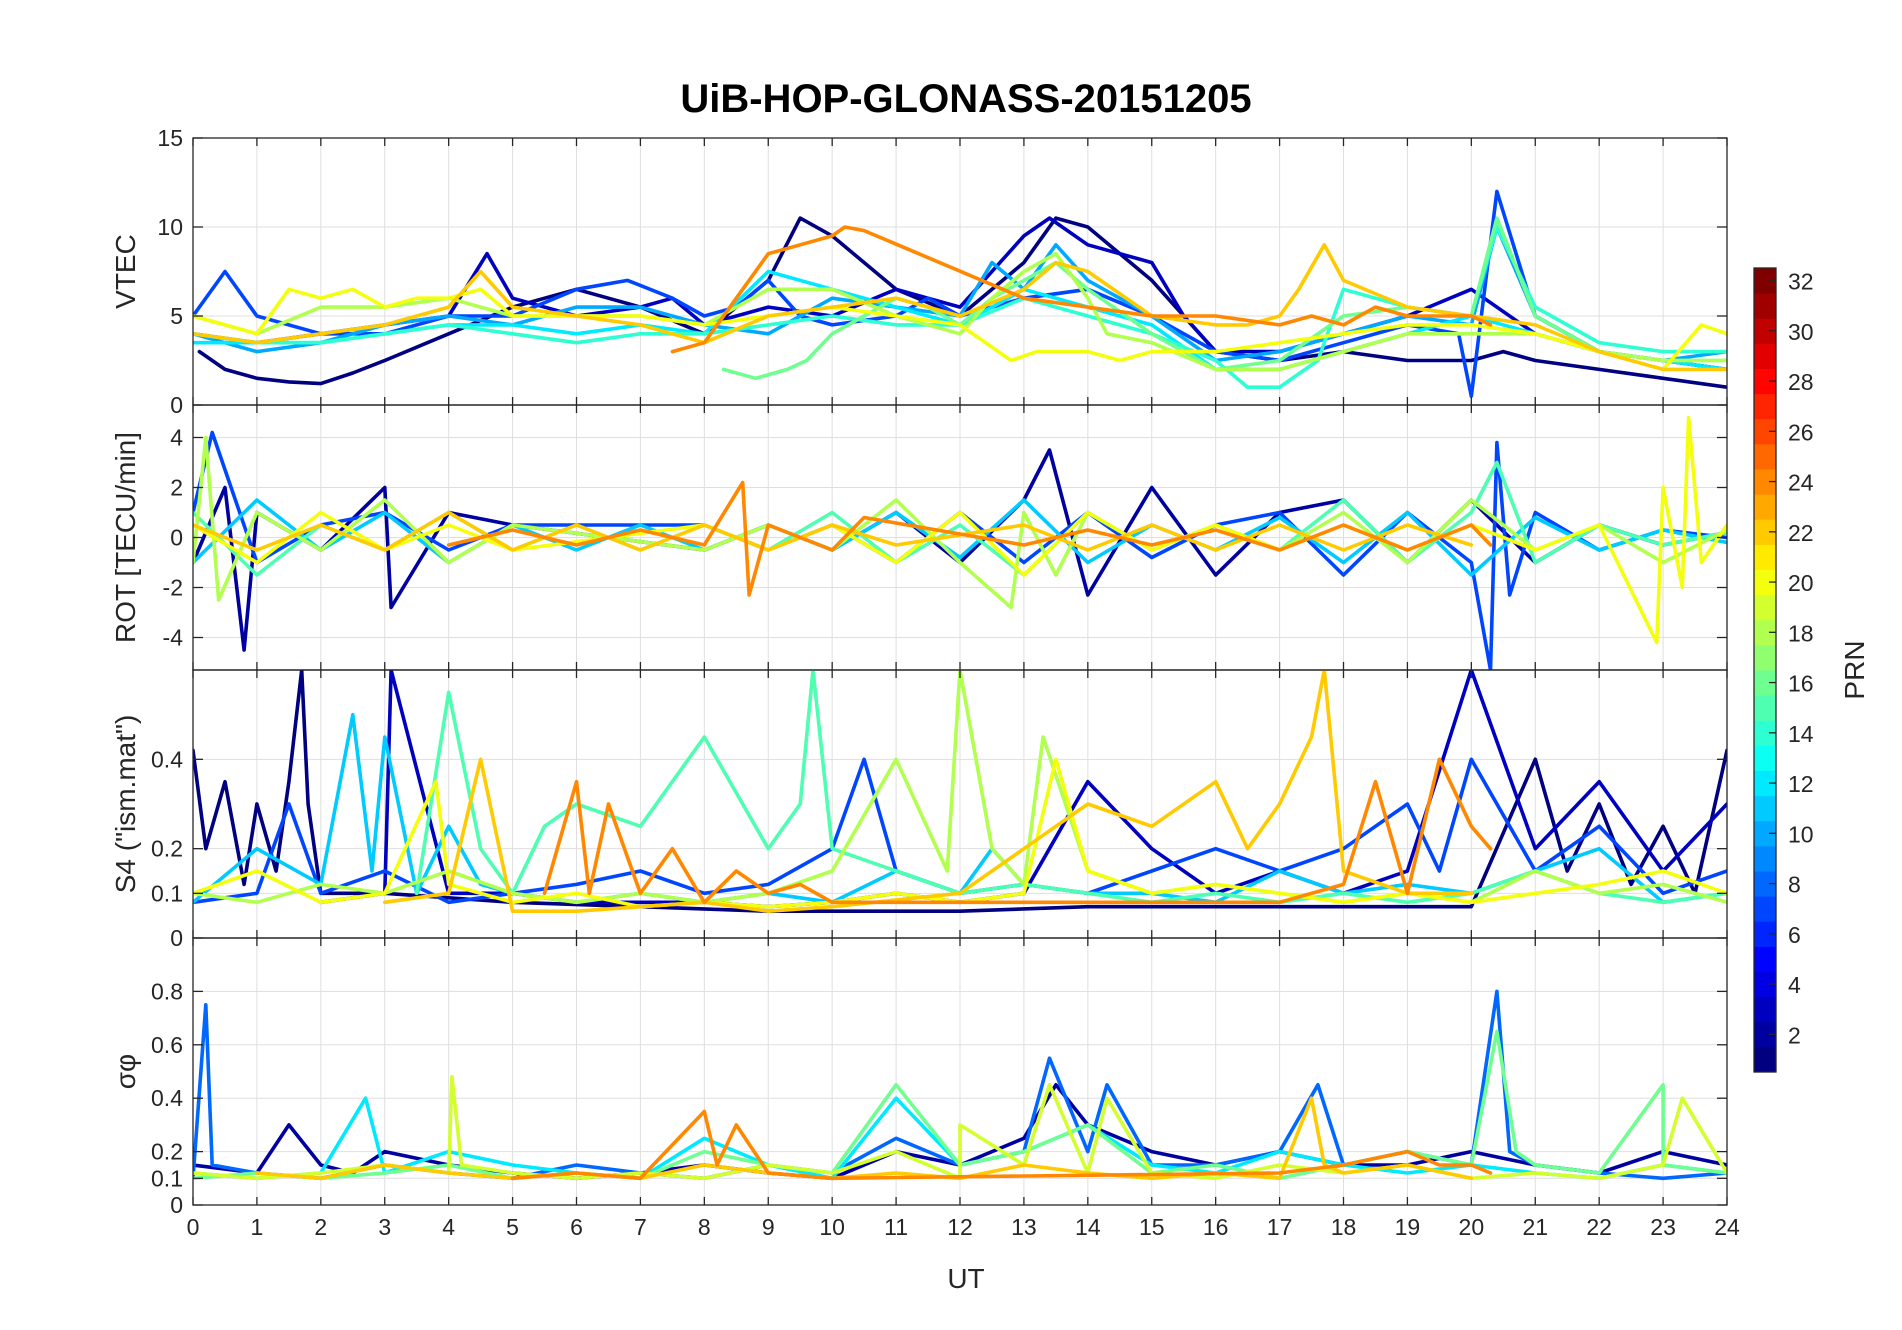 The image size is (1902, 1330). What do you see at coordinates (1408, 1227) in the screenshot?
I see `x-tick-label: 19` at bounding box center [1408, 1227].